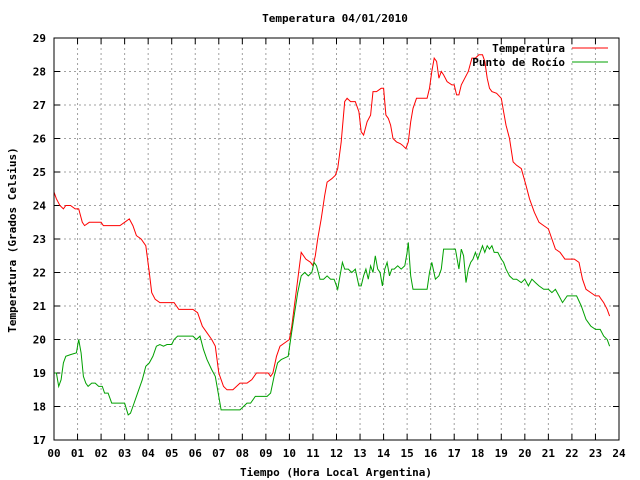  Describe the element at coordinates (501, 453) in the screenshot. I see `x-tick-label: 19` at that location.